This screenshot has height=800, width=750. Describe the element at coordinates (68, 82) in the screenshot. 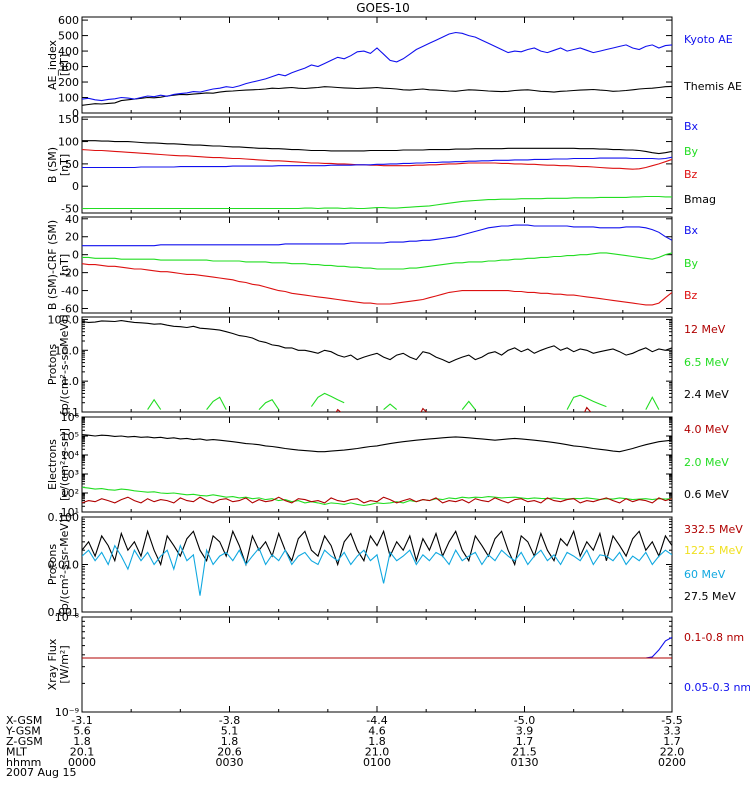

I see `y-tick-label: 200` at that location.